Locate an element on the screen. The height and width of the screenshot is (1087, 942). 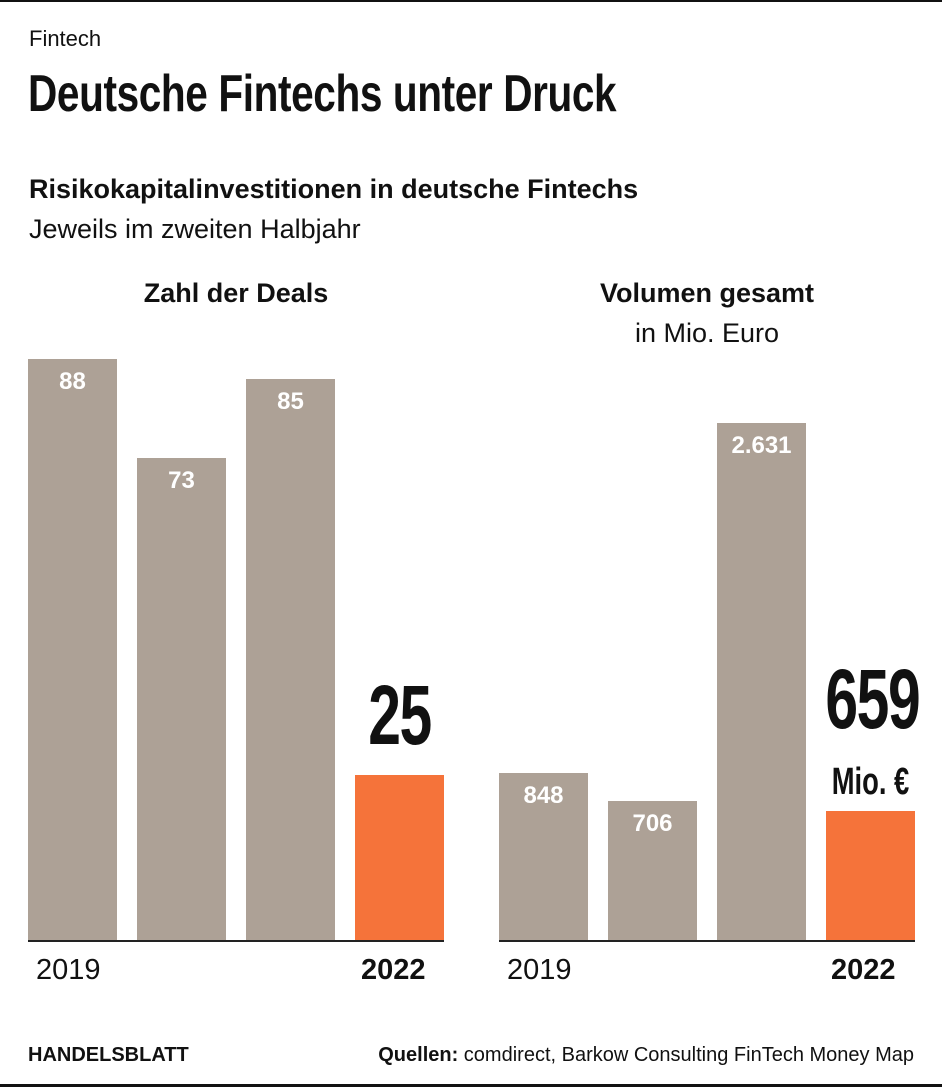
chart-title-deals: Zahl der Deals is located at coordinates (236, 293).